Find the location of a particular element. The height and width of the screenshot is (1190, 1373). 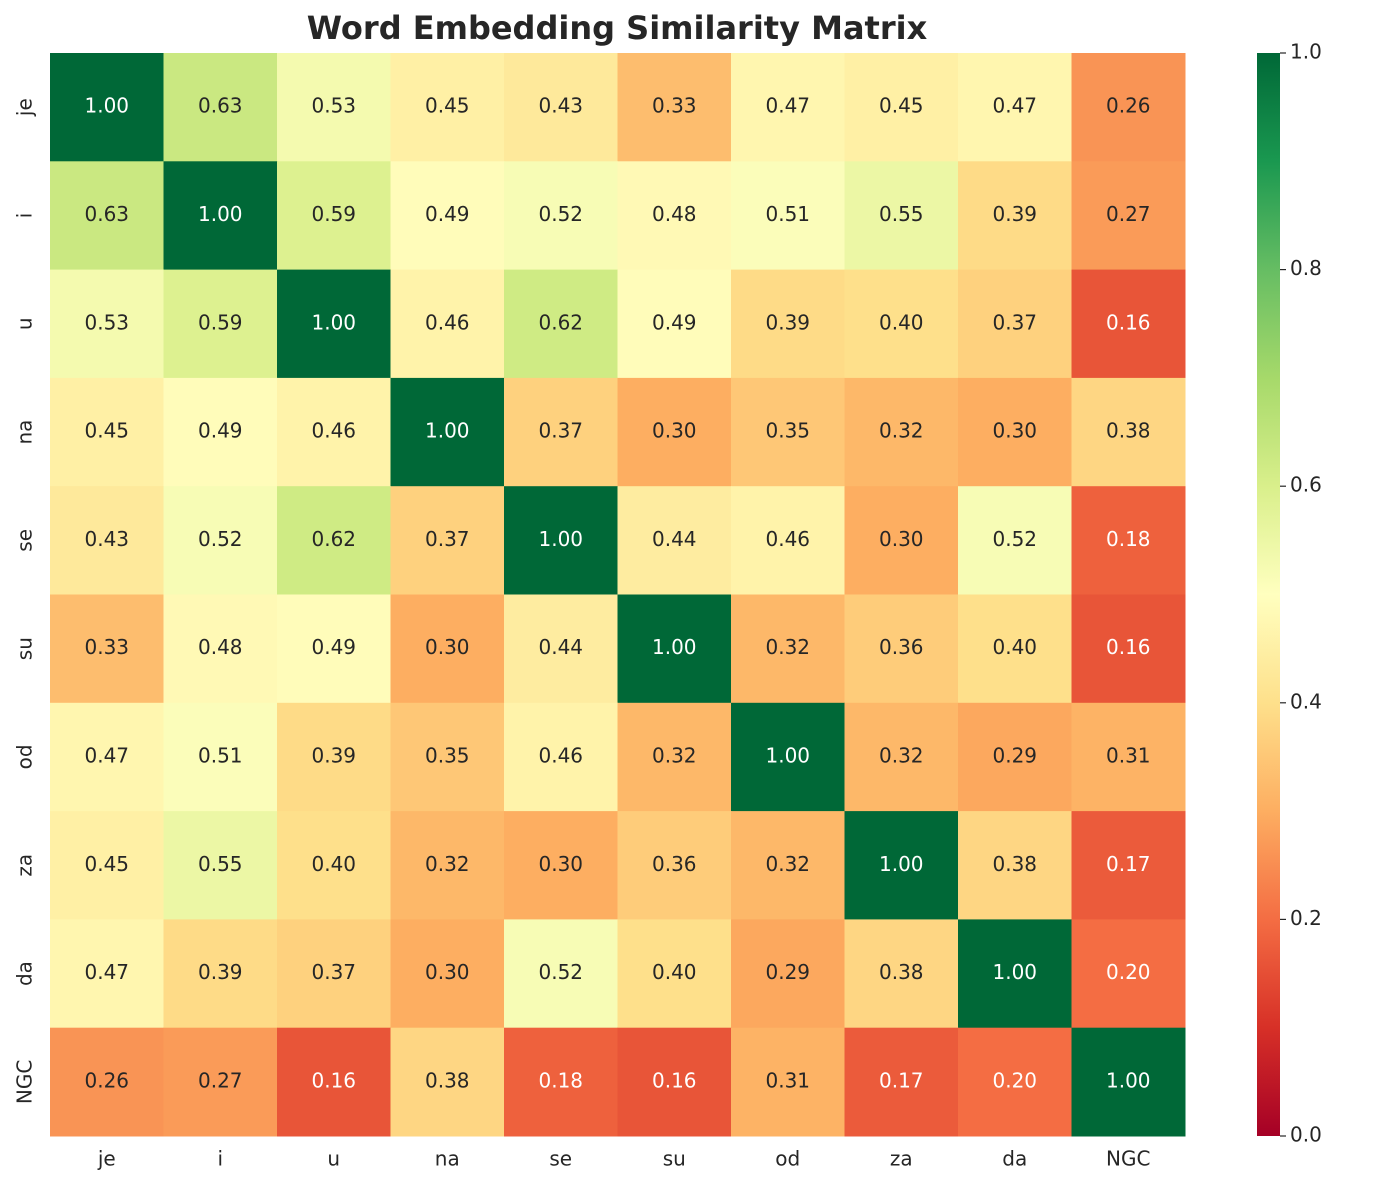

y-tick-label: su is located at coordinates (25, 648).